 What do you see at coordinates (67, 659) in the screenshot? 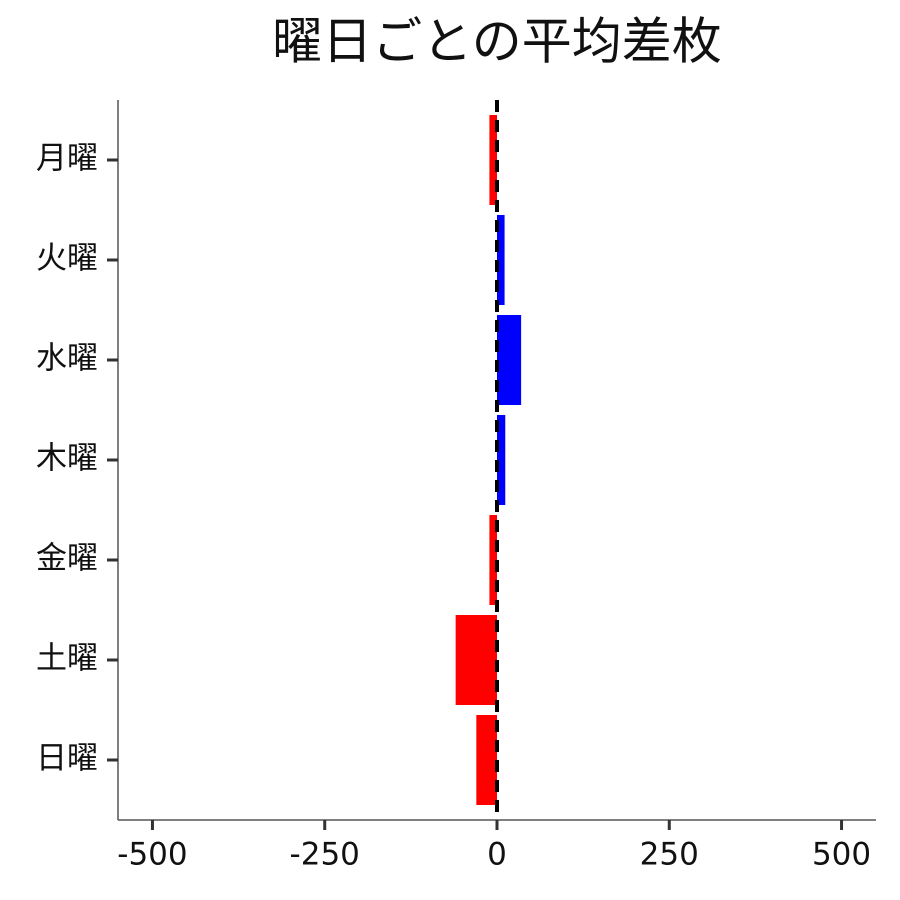
I see `y-tick-label: 土曜` at bounding box center [67, 659].